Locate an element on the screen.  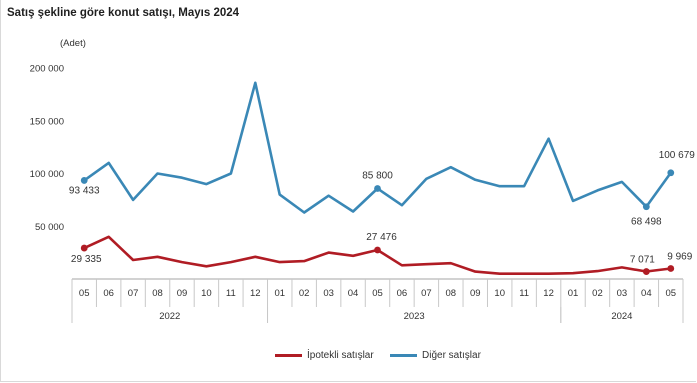
legend-item: Diğer satışlar is located at coordinates (435, 355).